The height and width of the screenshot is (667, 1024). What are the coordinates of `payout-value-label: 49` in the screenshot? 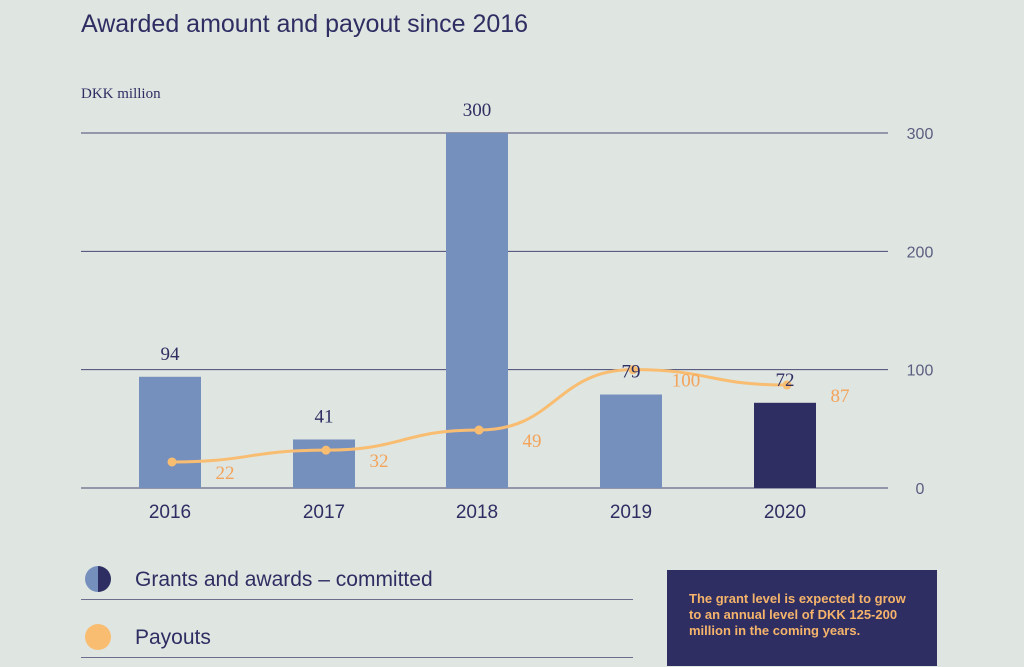 It's located at (532, 441).